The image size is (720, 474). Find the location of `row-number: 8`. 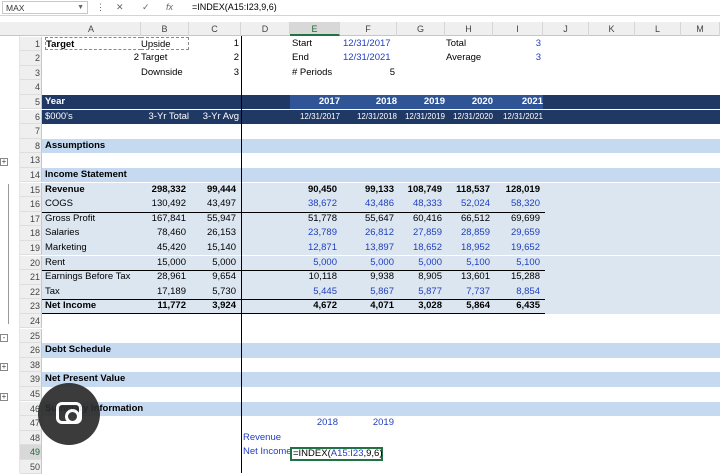

row-number: 8 is located at coordinates (31, 146).